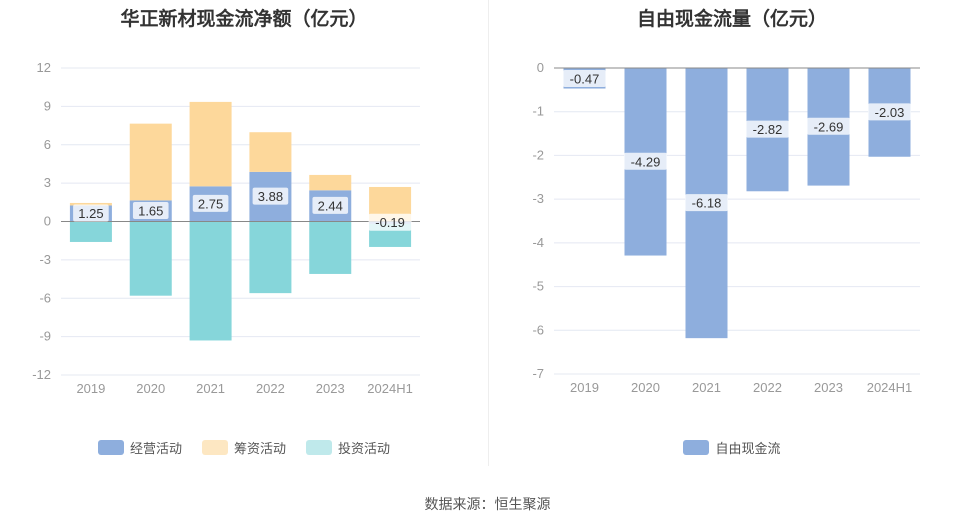  I want to click on y-tick-label: -5, so click(538, 286).